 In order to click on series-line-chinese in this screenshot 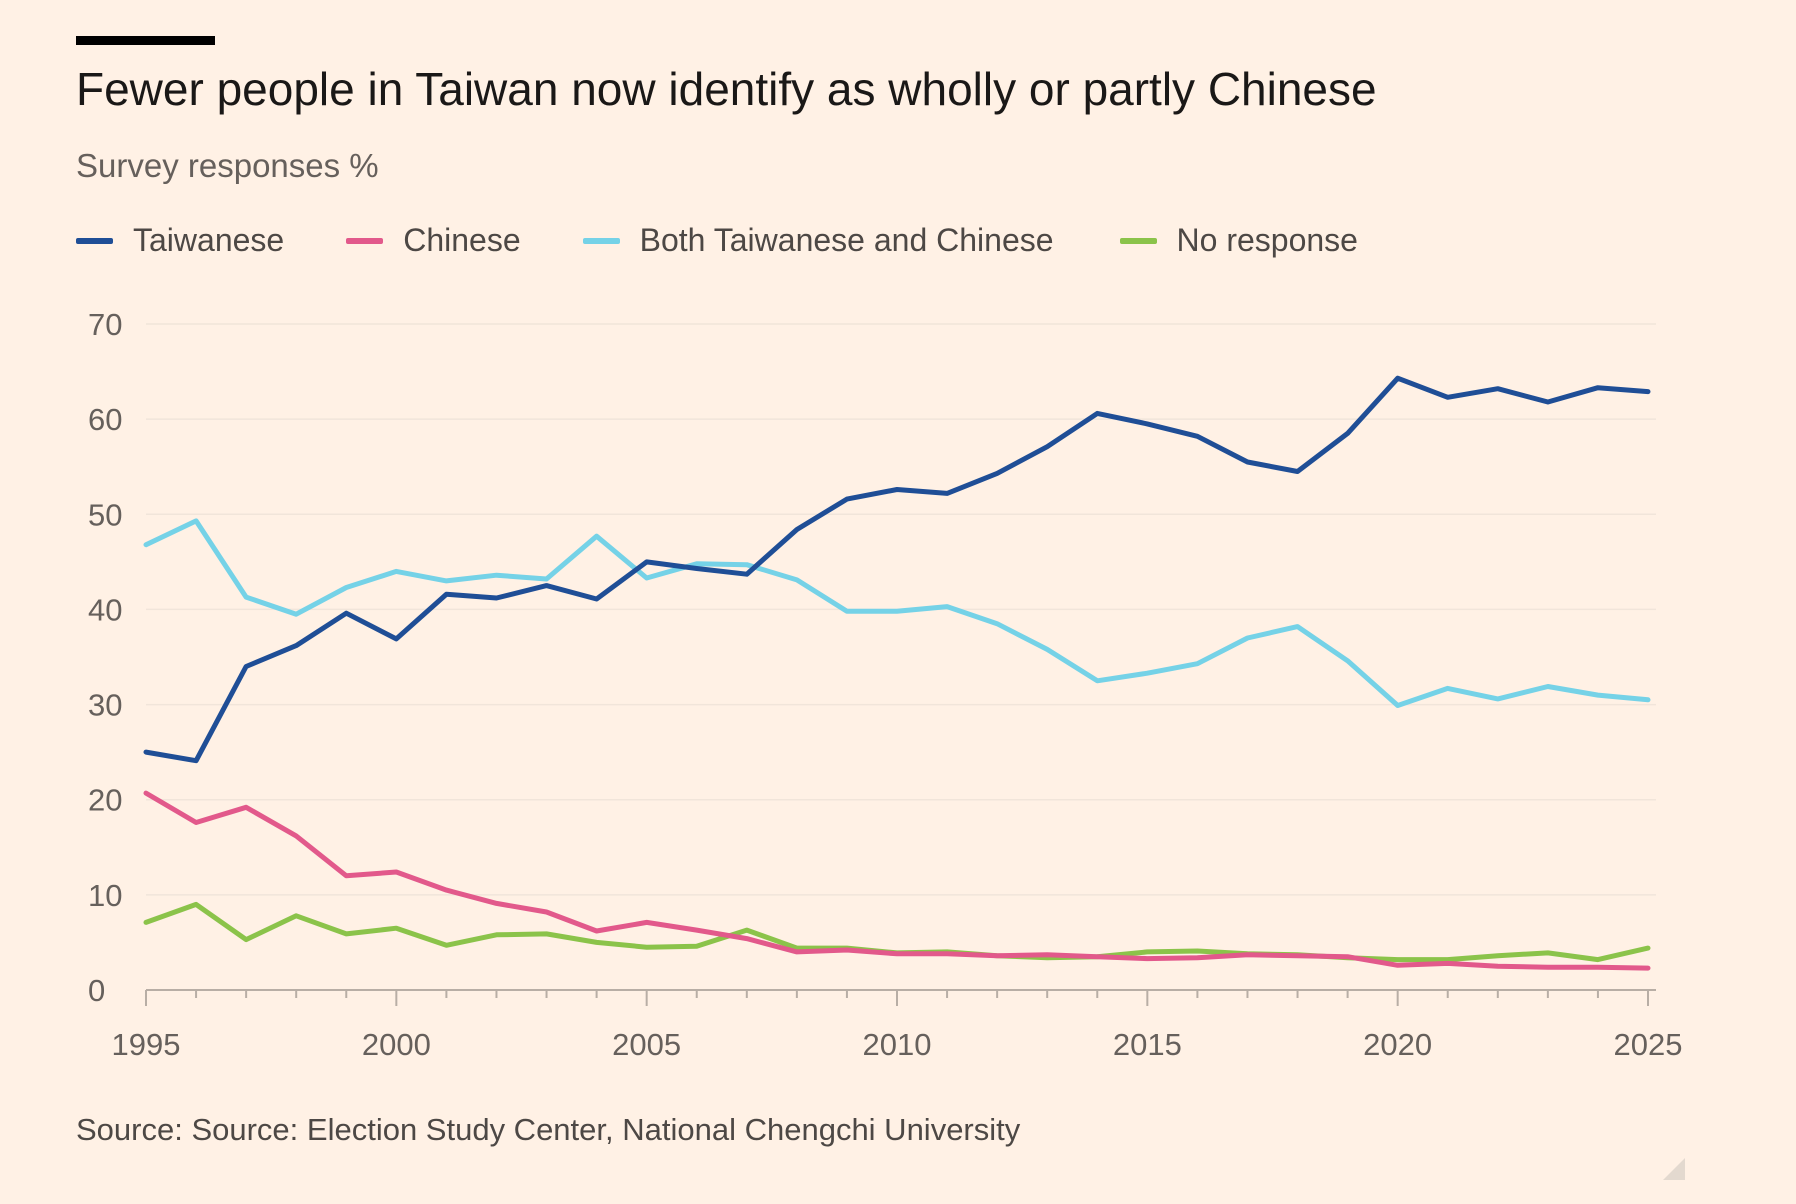, I will do `click(897, 880)`.